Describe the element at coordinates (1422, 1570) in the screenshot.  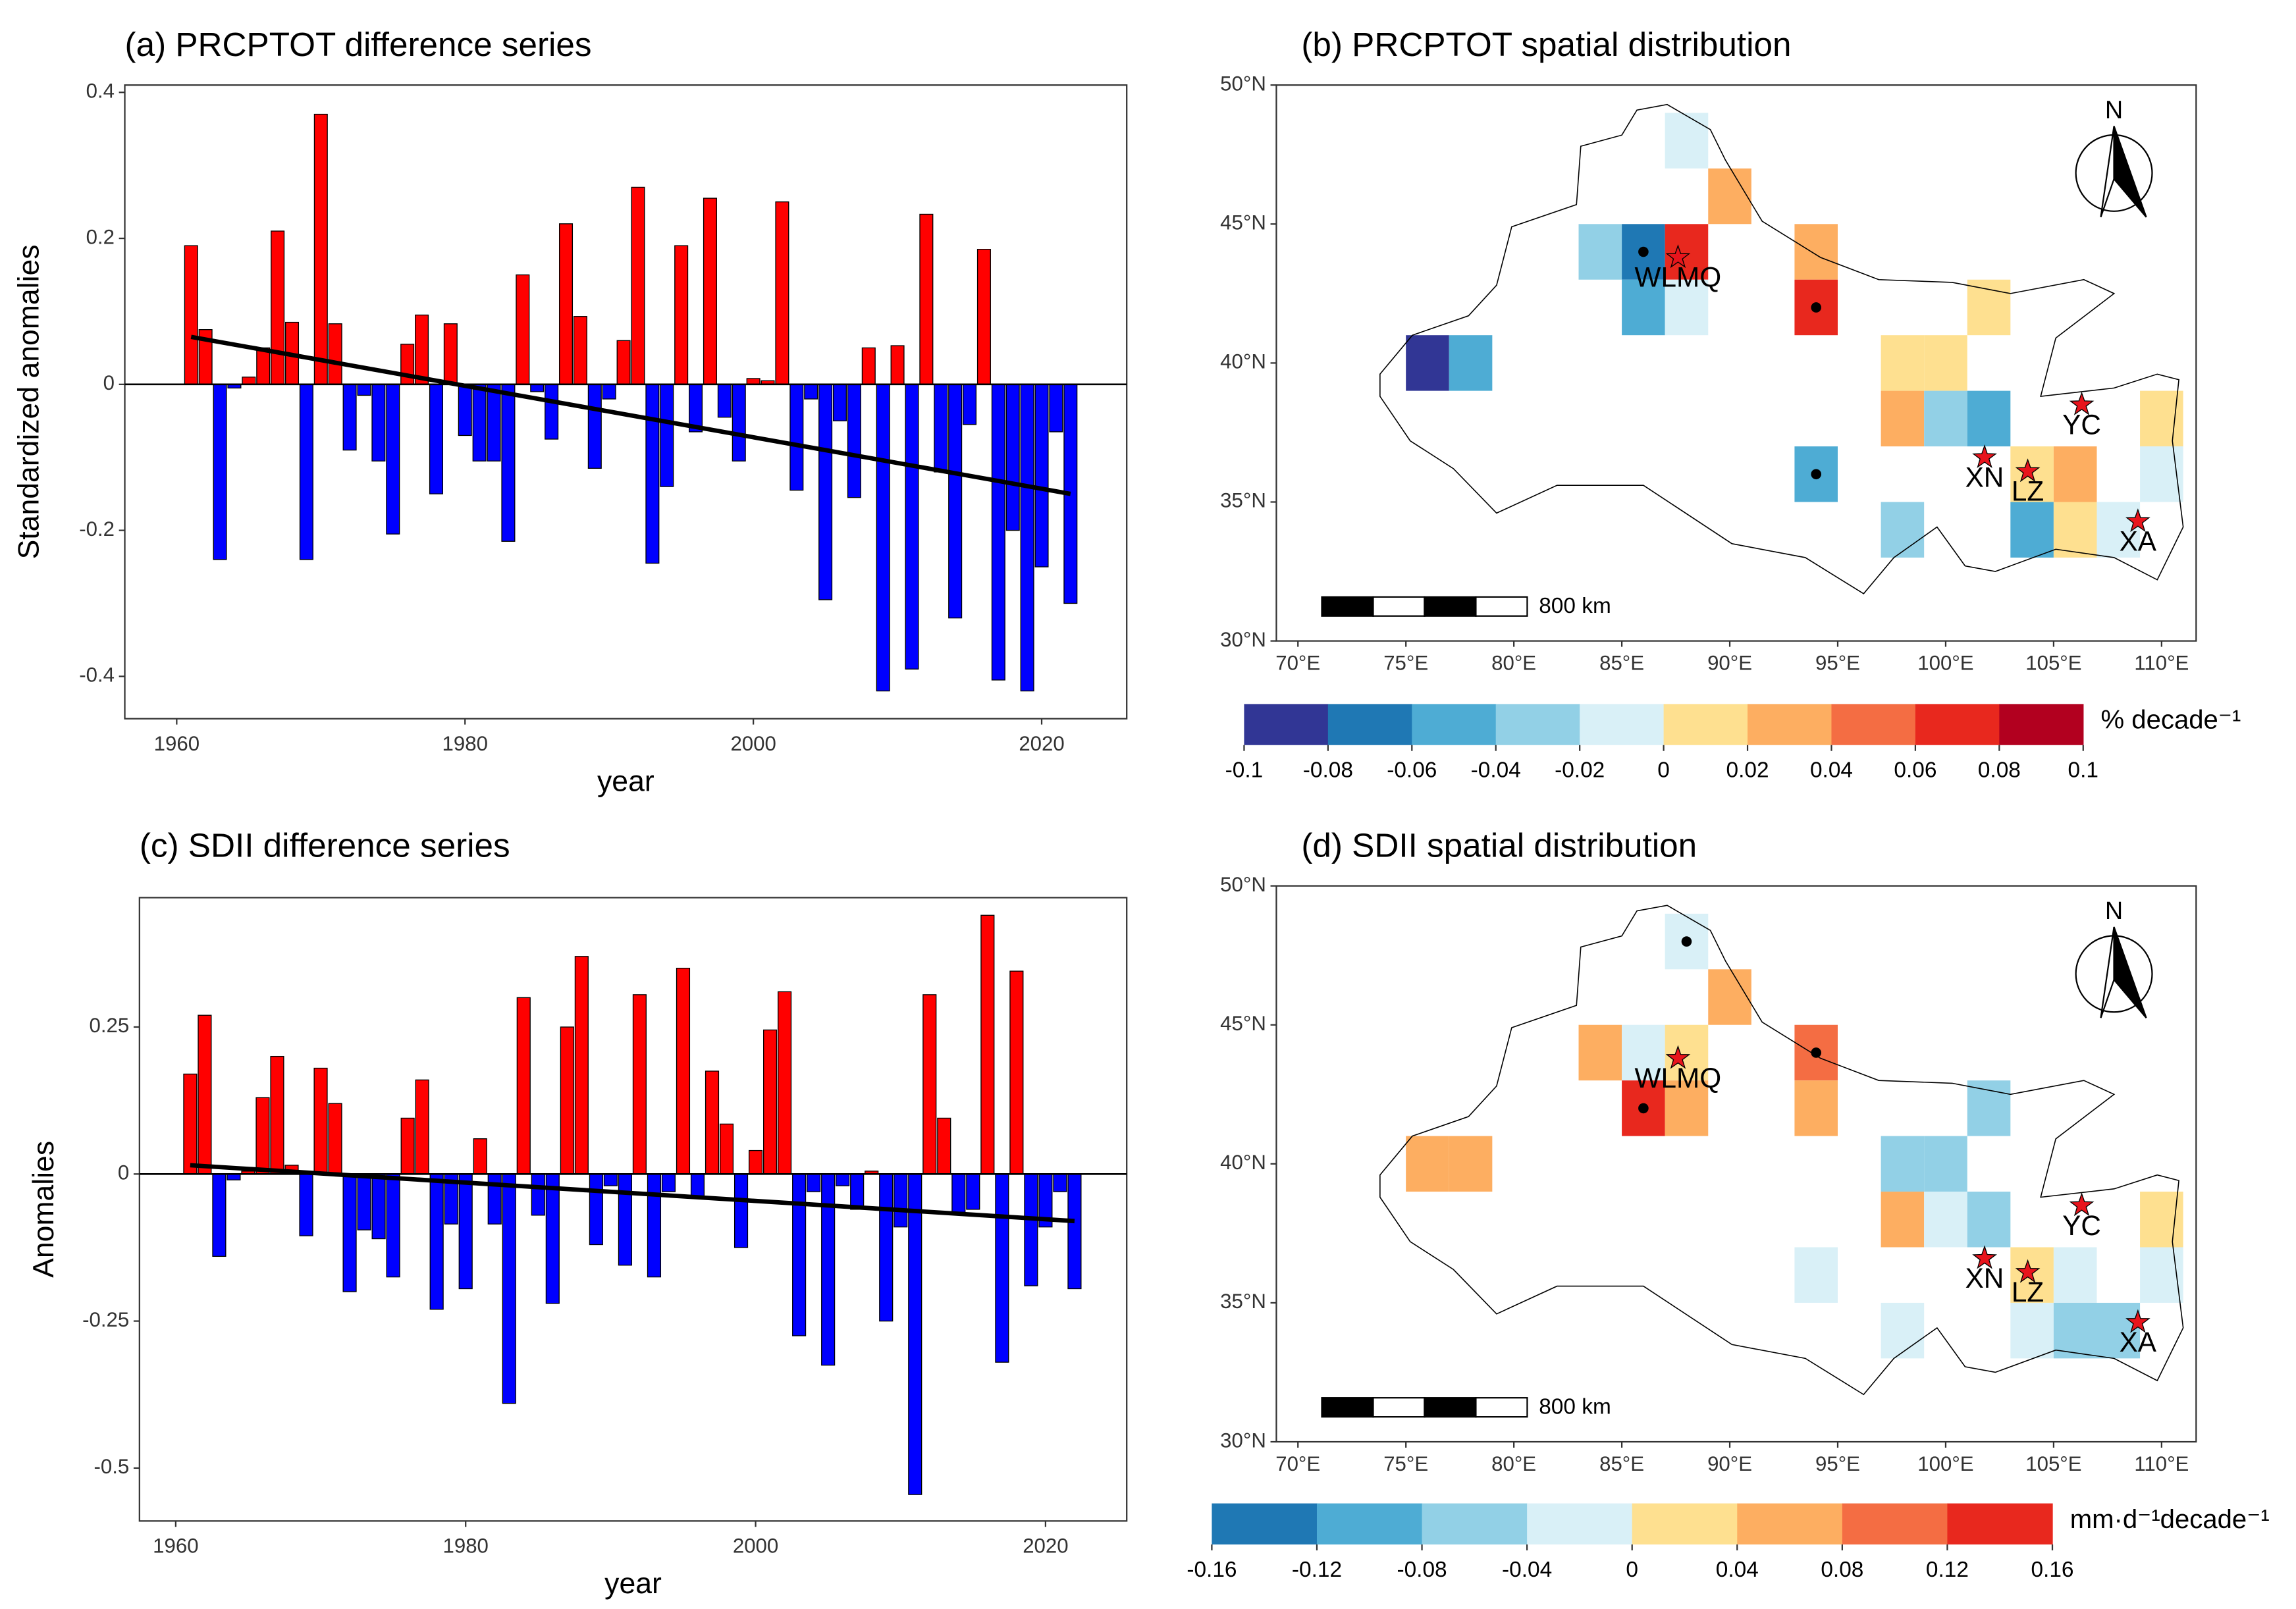
I see `colorbar-tick-label: -0.08` at that location.